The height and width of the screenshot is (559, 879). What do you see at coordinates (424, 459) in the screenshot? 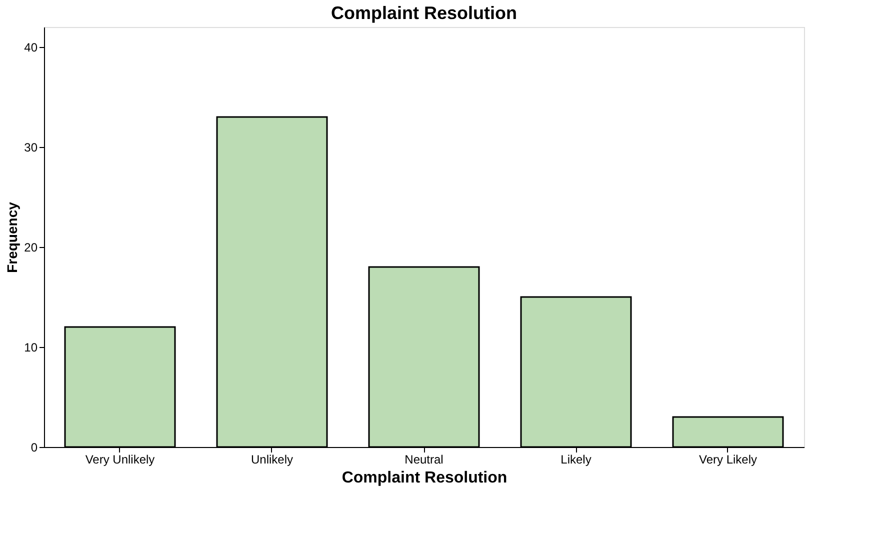
I see `x-tick-label: Neutral` at bounding box center [424, 459].